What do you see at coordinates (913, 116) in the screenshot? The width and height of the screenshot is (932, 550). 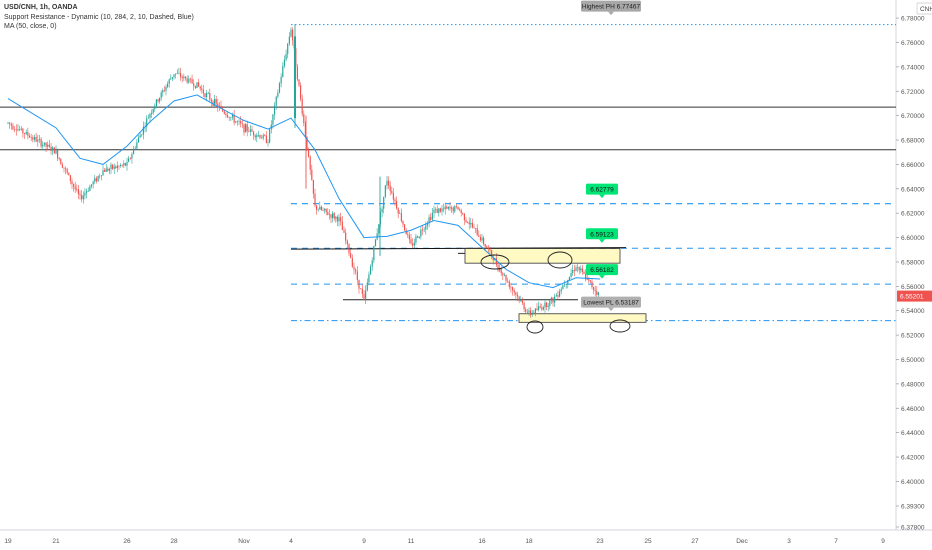 I see `y-tick-label: 6.70000` at bounding box center [913, 116].